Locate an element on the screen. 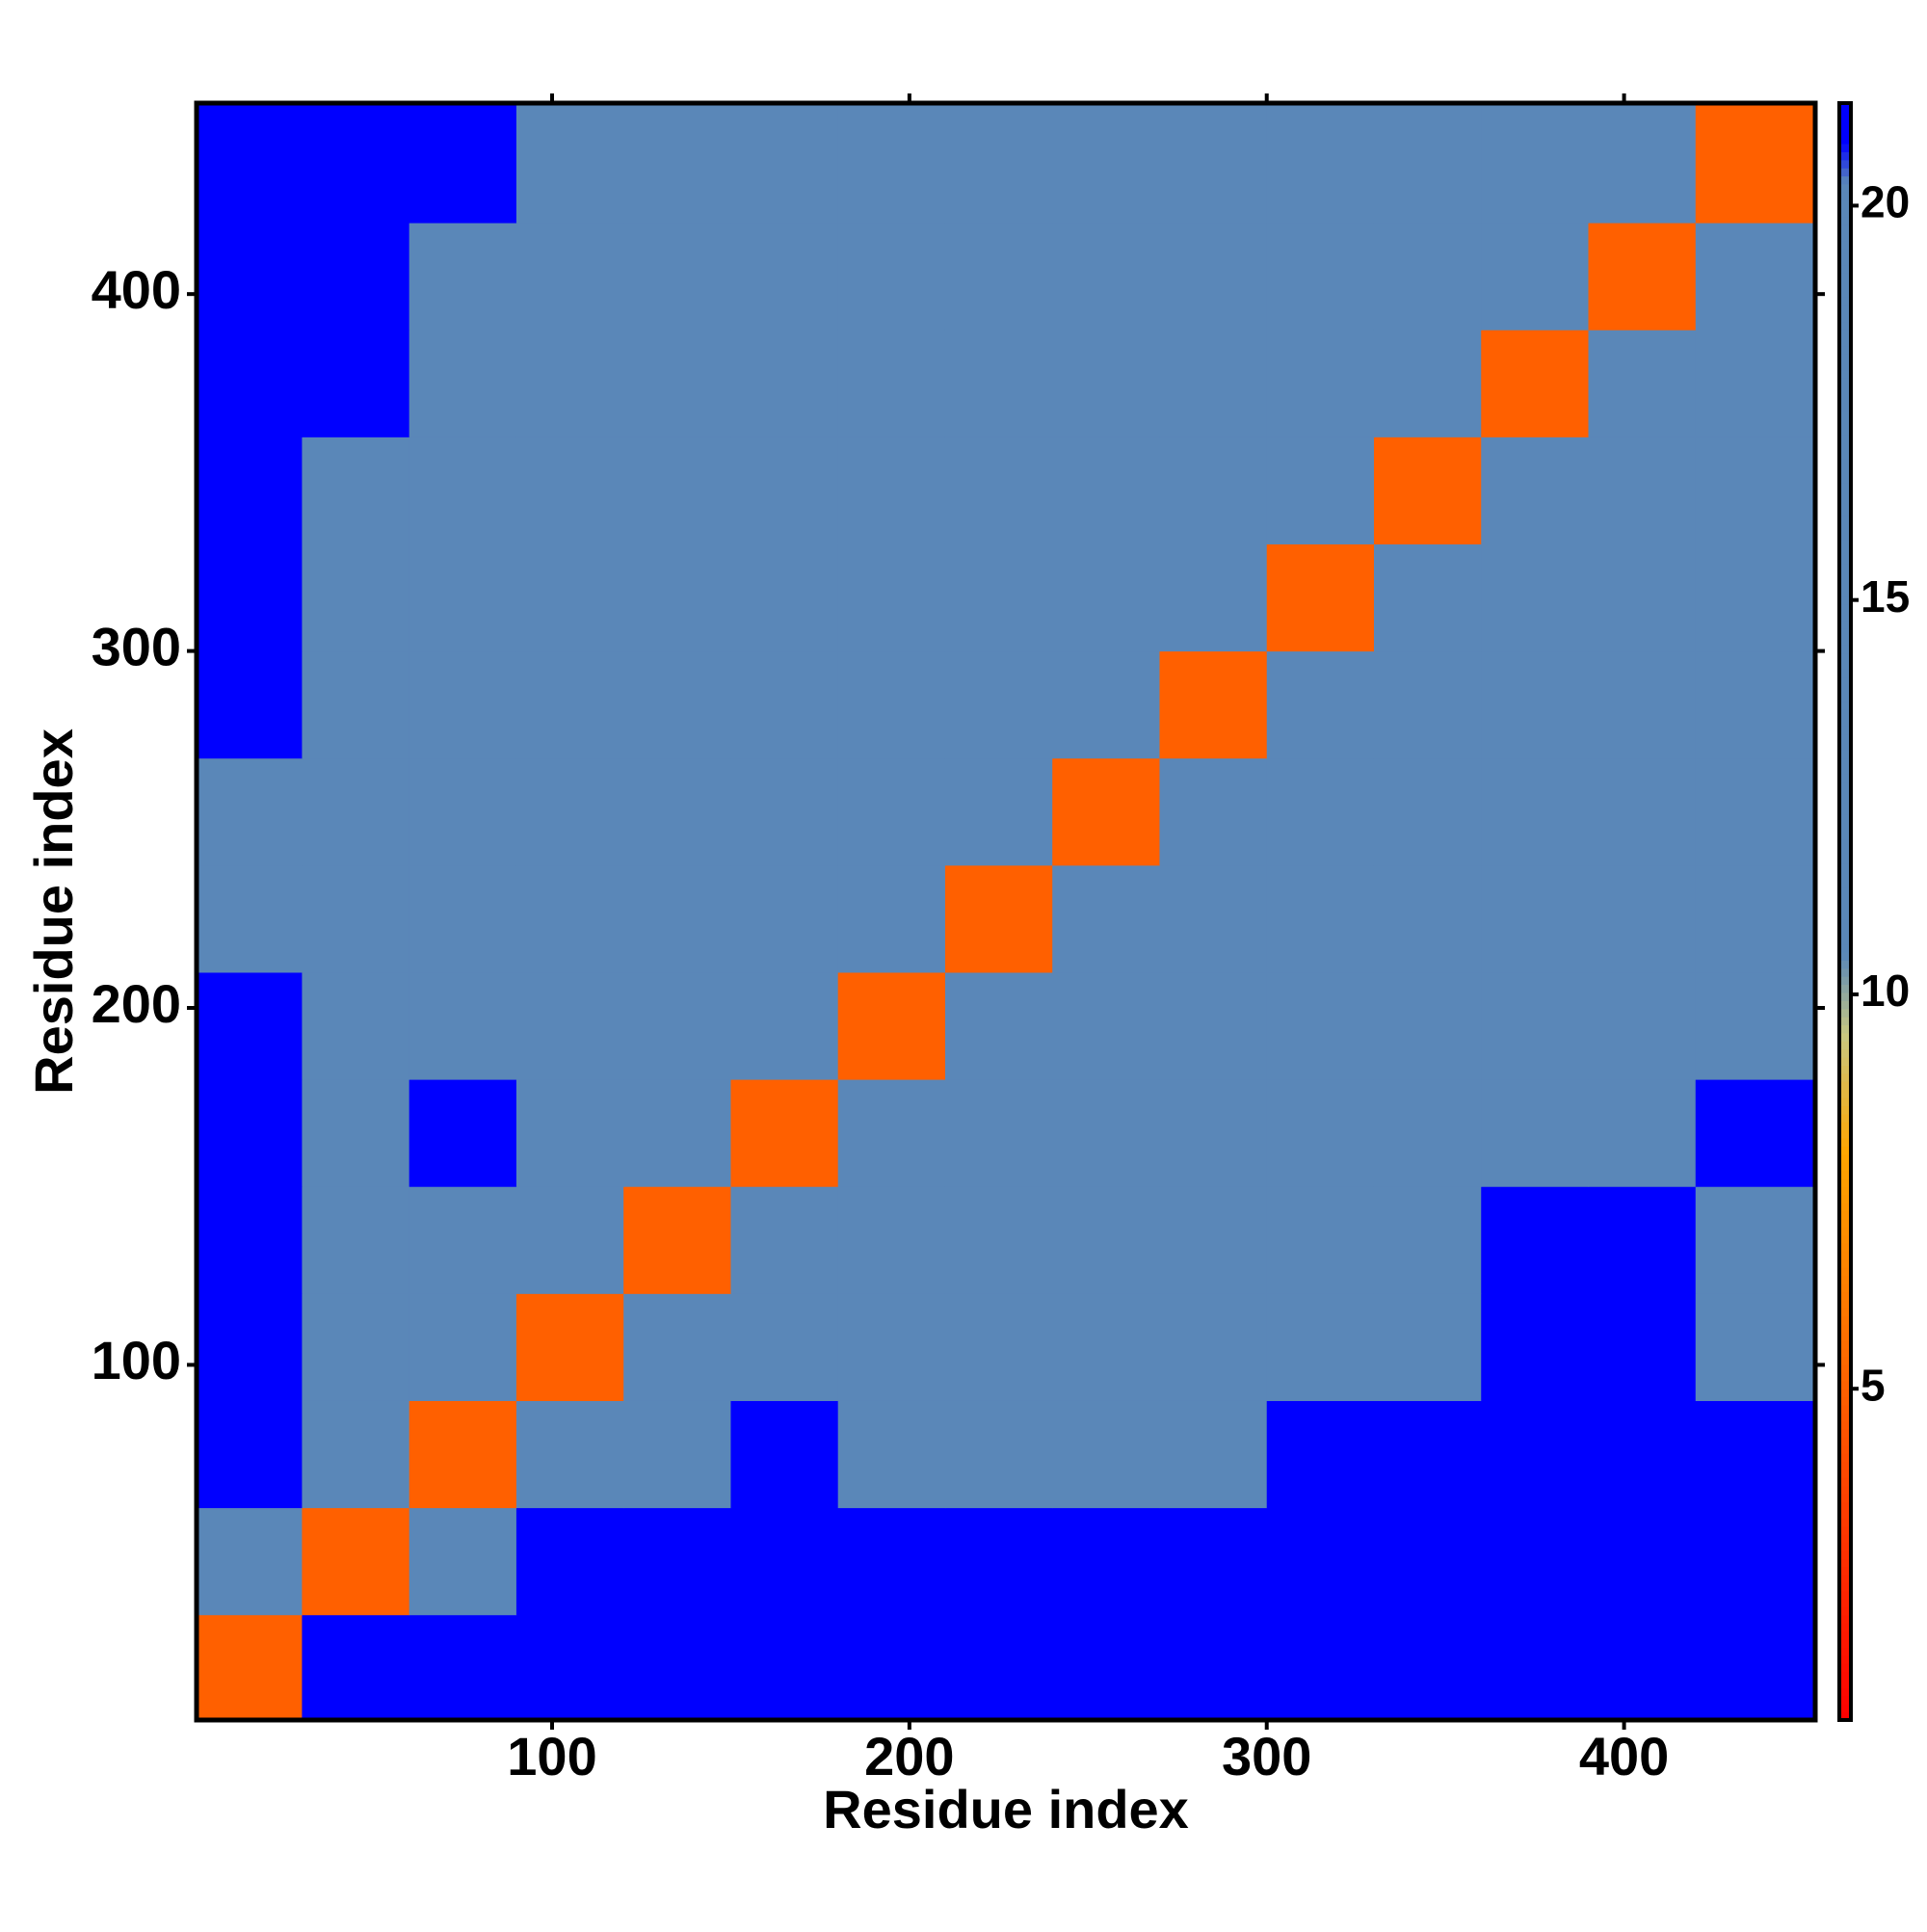  colorbar-tick-label: 20 is located at coordinates (1885, 202).